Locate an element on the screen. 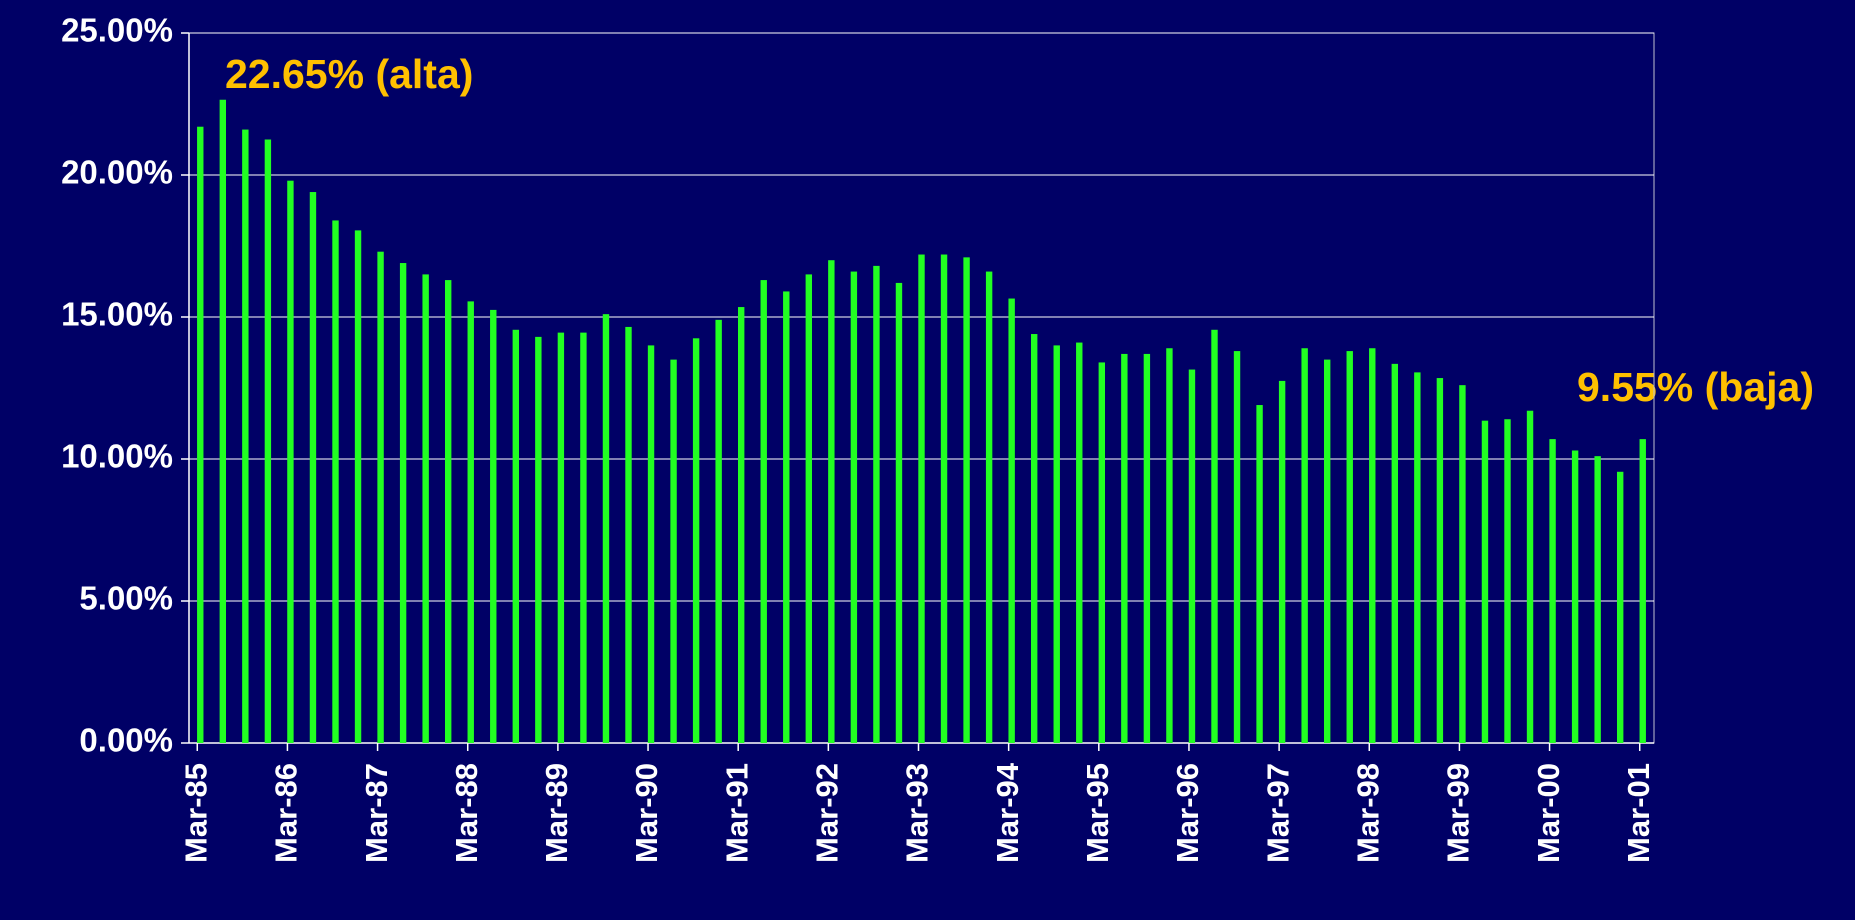 Image resolution: width=1855 pixels, height=920 pixels. x-tick-label: Mar-97 is located at coordinates (1277, 813).